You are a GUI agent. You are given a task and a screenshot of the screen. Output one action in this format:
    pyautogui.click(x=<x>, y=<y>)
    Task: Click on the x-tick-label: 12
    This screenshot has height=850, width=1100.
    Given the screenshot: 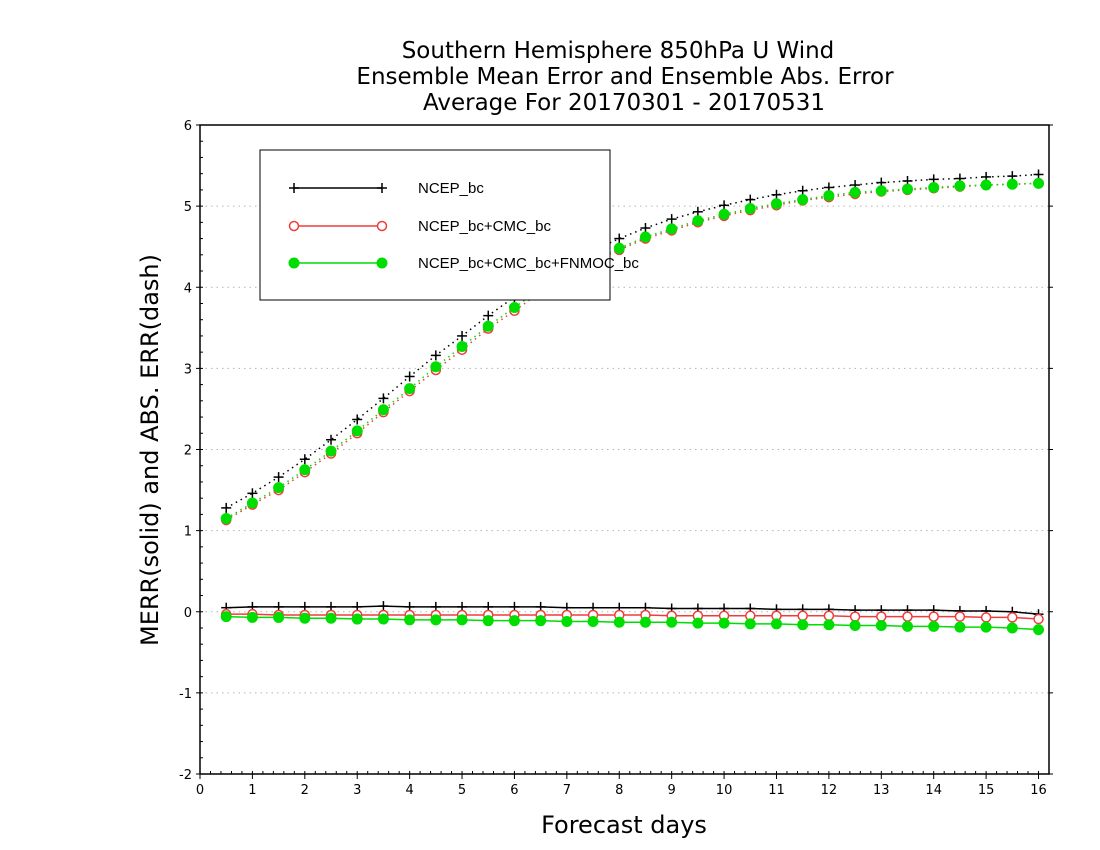 What is the action you would take?
    pyautogui.click(x=829, y=790)
    